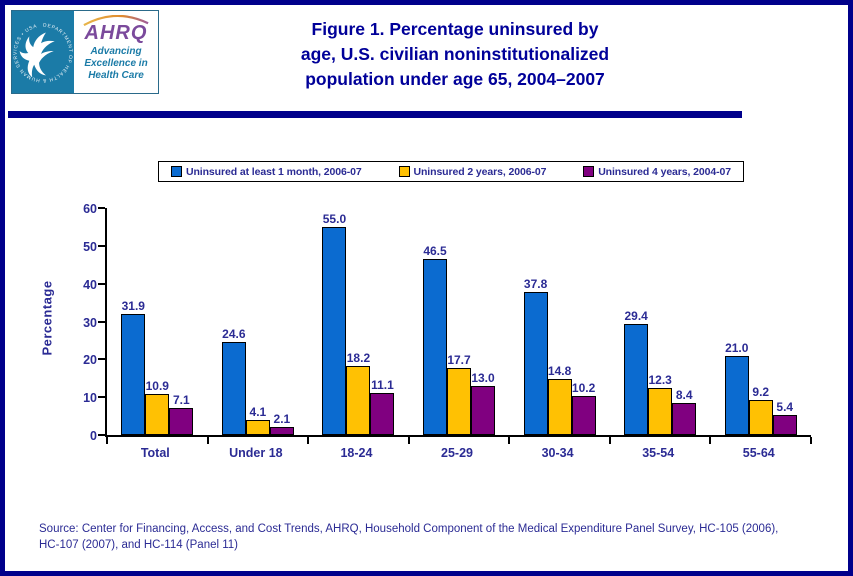 The image size is (853, 576). What do you see at coordinates (758, 453) in the screenshot?
I see `x-axis-category-label: 55-64` at bounding box center [758, 453].